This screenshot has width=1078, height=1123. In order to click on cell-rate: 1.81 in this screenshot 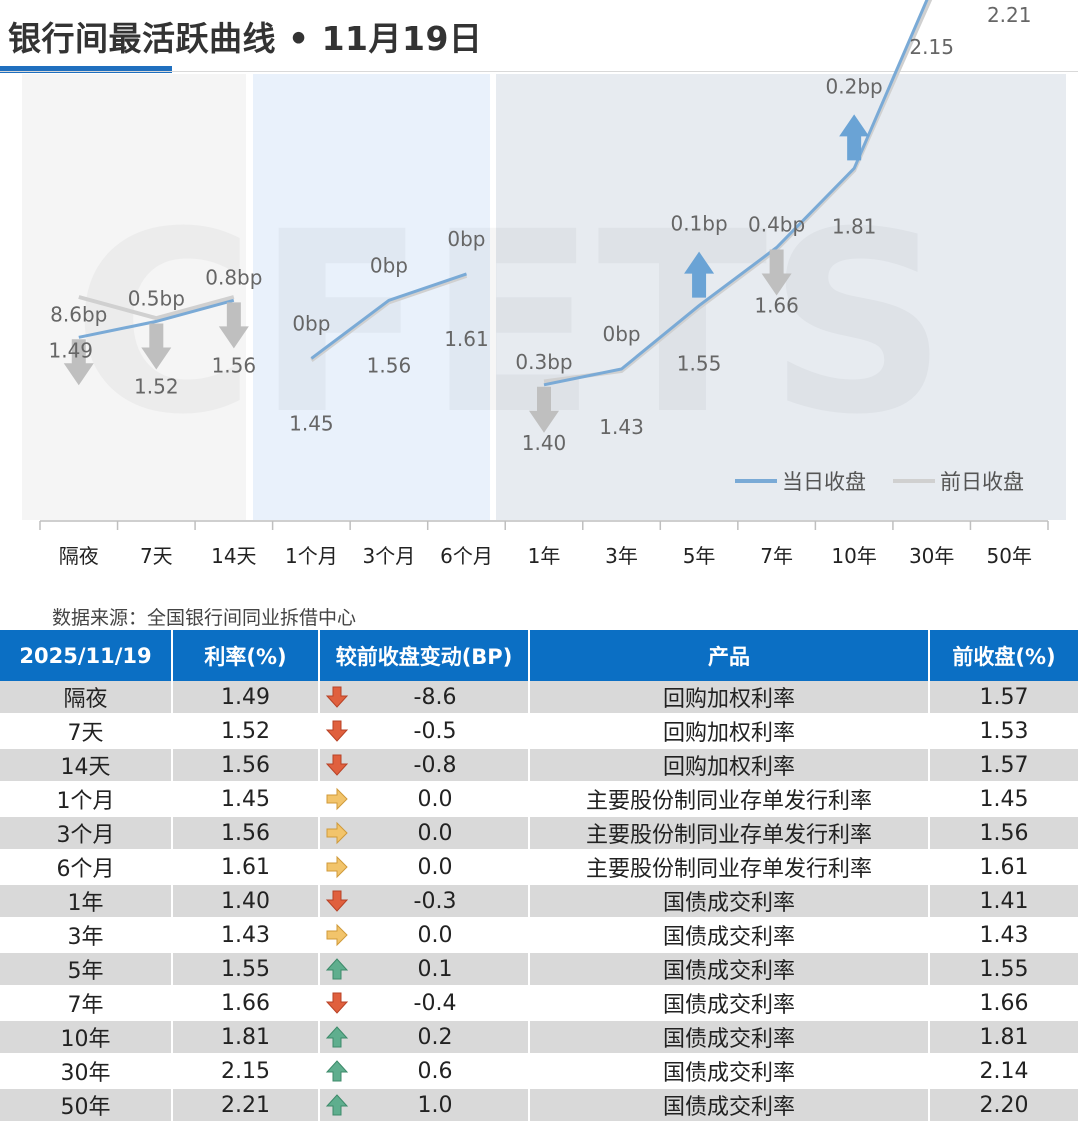, I will do `click(246, 1037)`.